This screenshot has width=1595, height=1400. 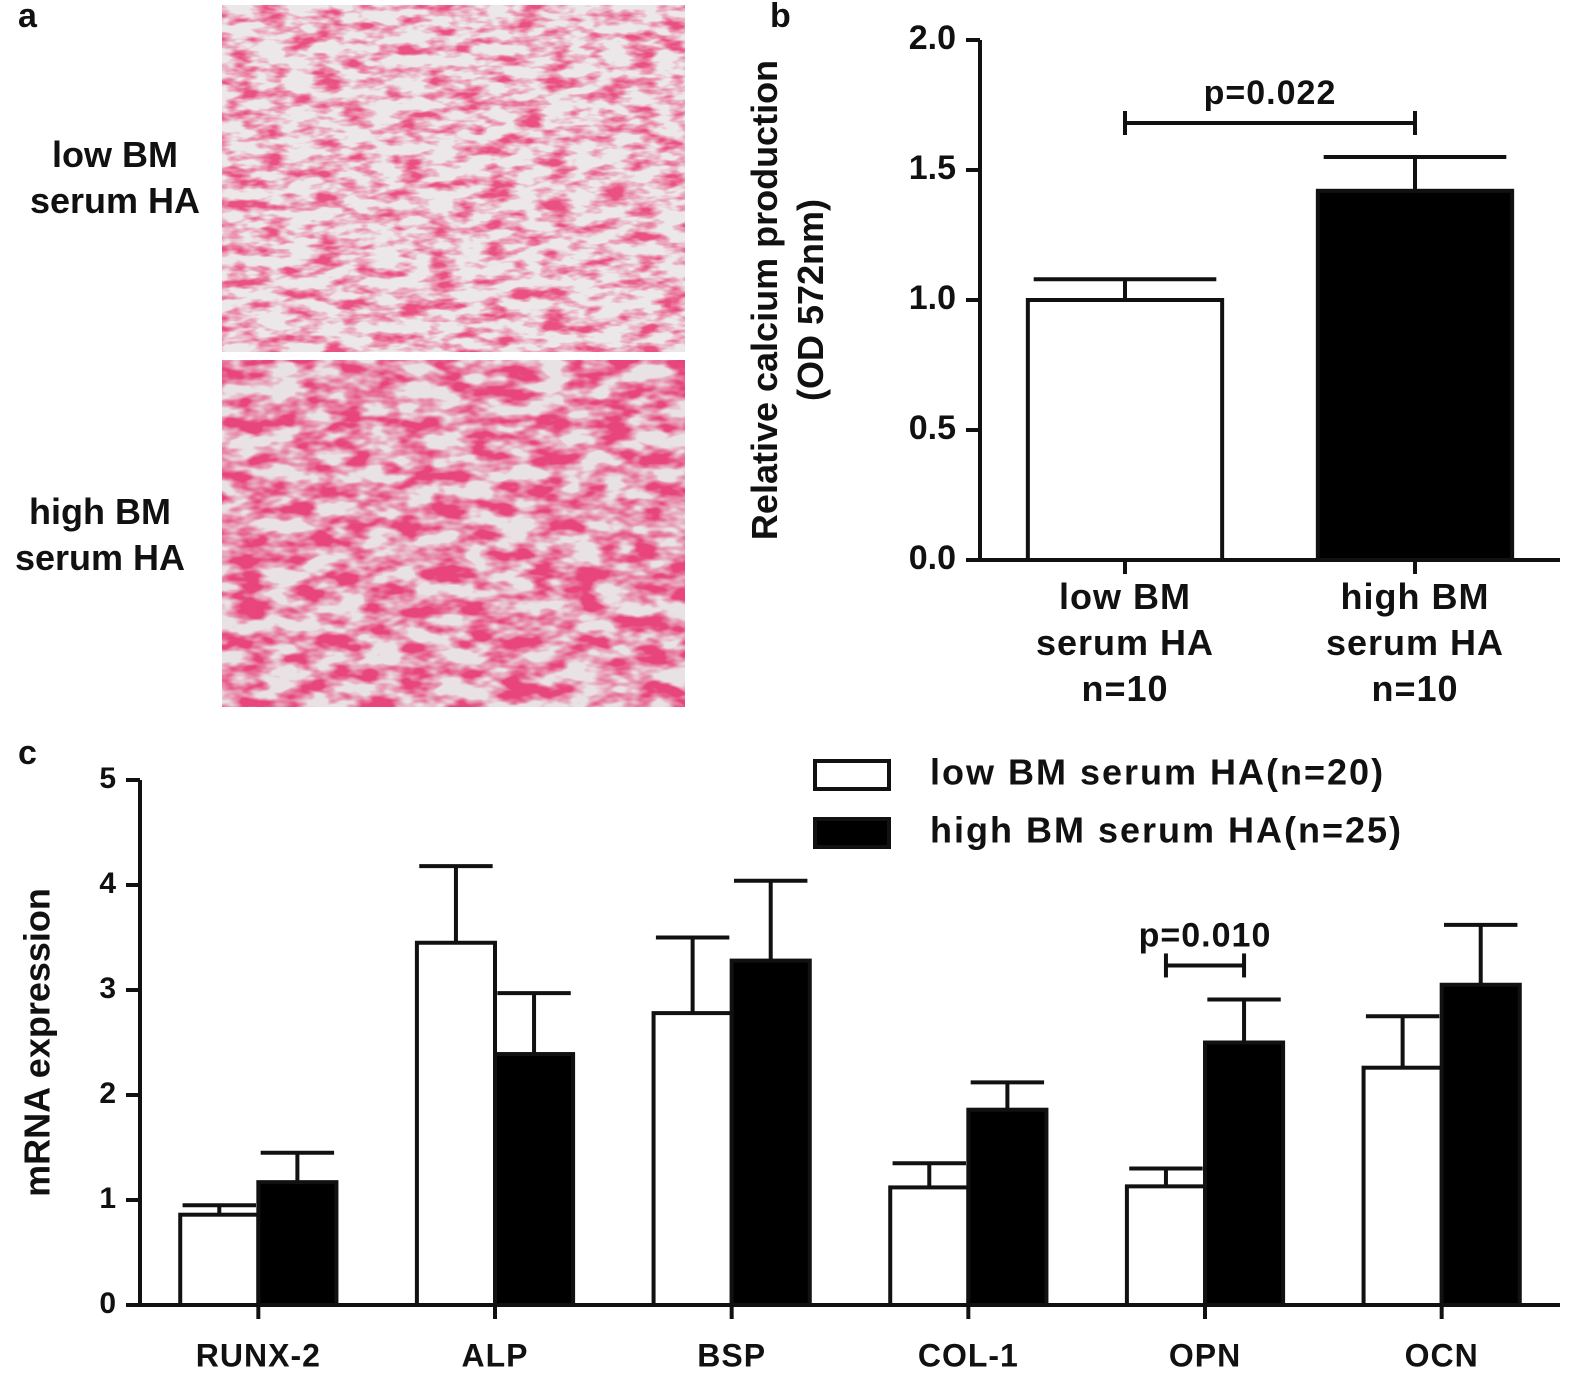 I want to click on y-tick-label: 3, so click(x=107, y=988).